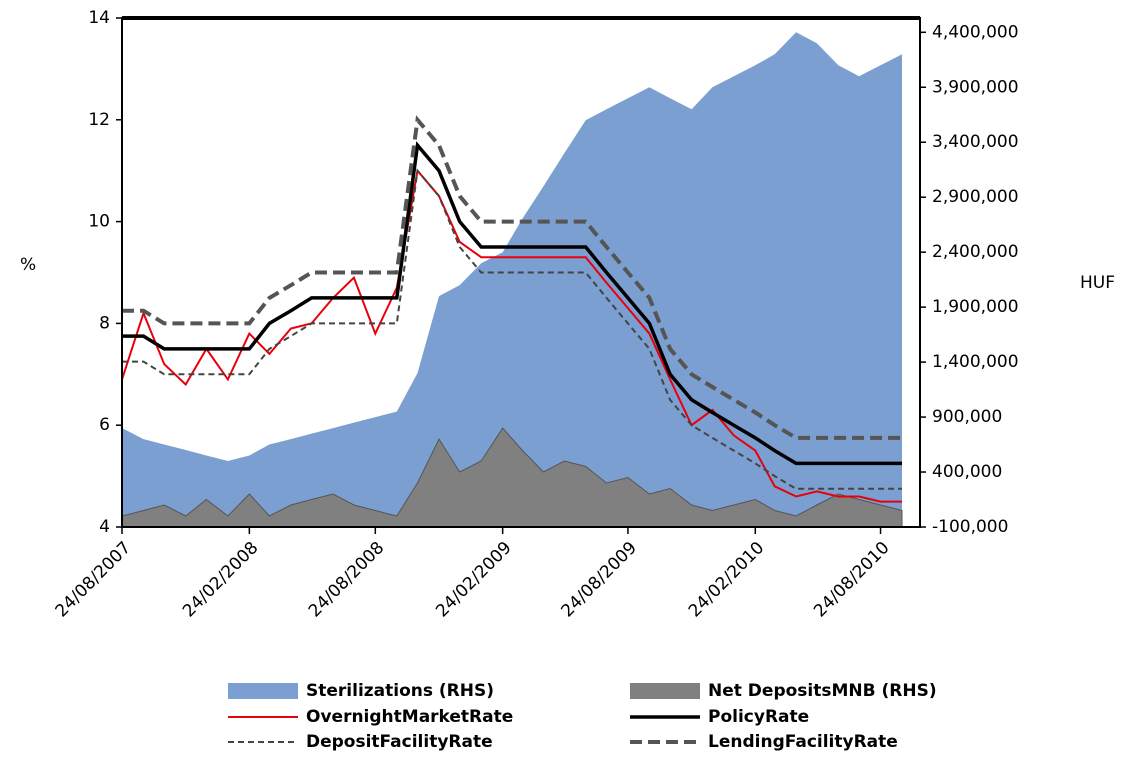 The image size is (1135, 771). I want to click on y2-tick-label: 400,000, so click(967, 472).